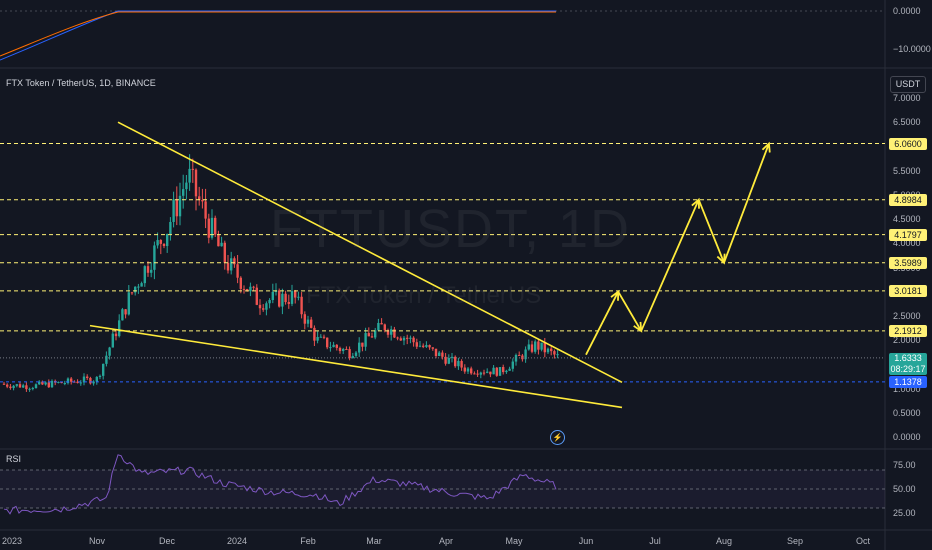  What do you see at coordinates (907, 122) in the screenshot?
I see `price-tick: 6.5000` at bounding box center [907, 122].